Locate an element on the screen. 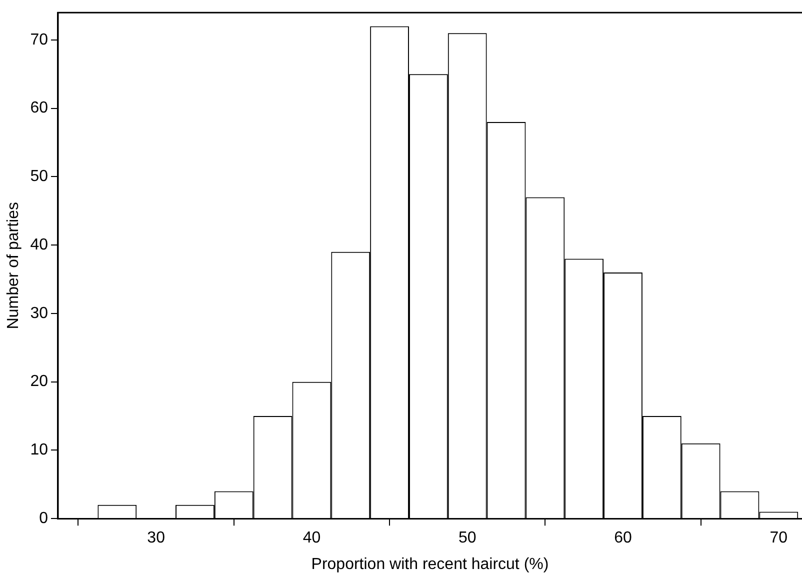 The image size is (802, 578). y-axis-title: Number of parties is located at coordinates (13, 266).